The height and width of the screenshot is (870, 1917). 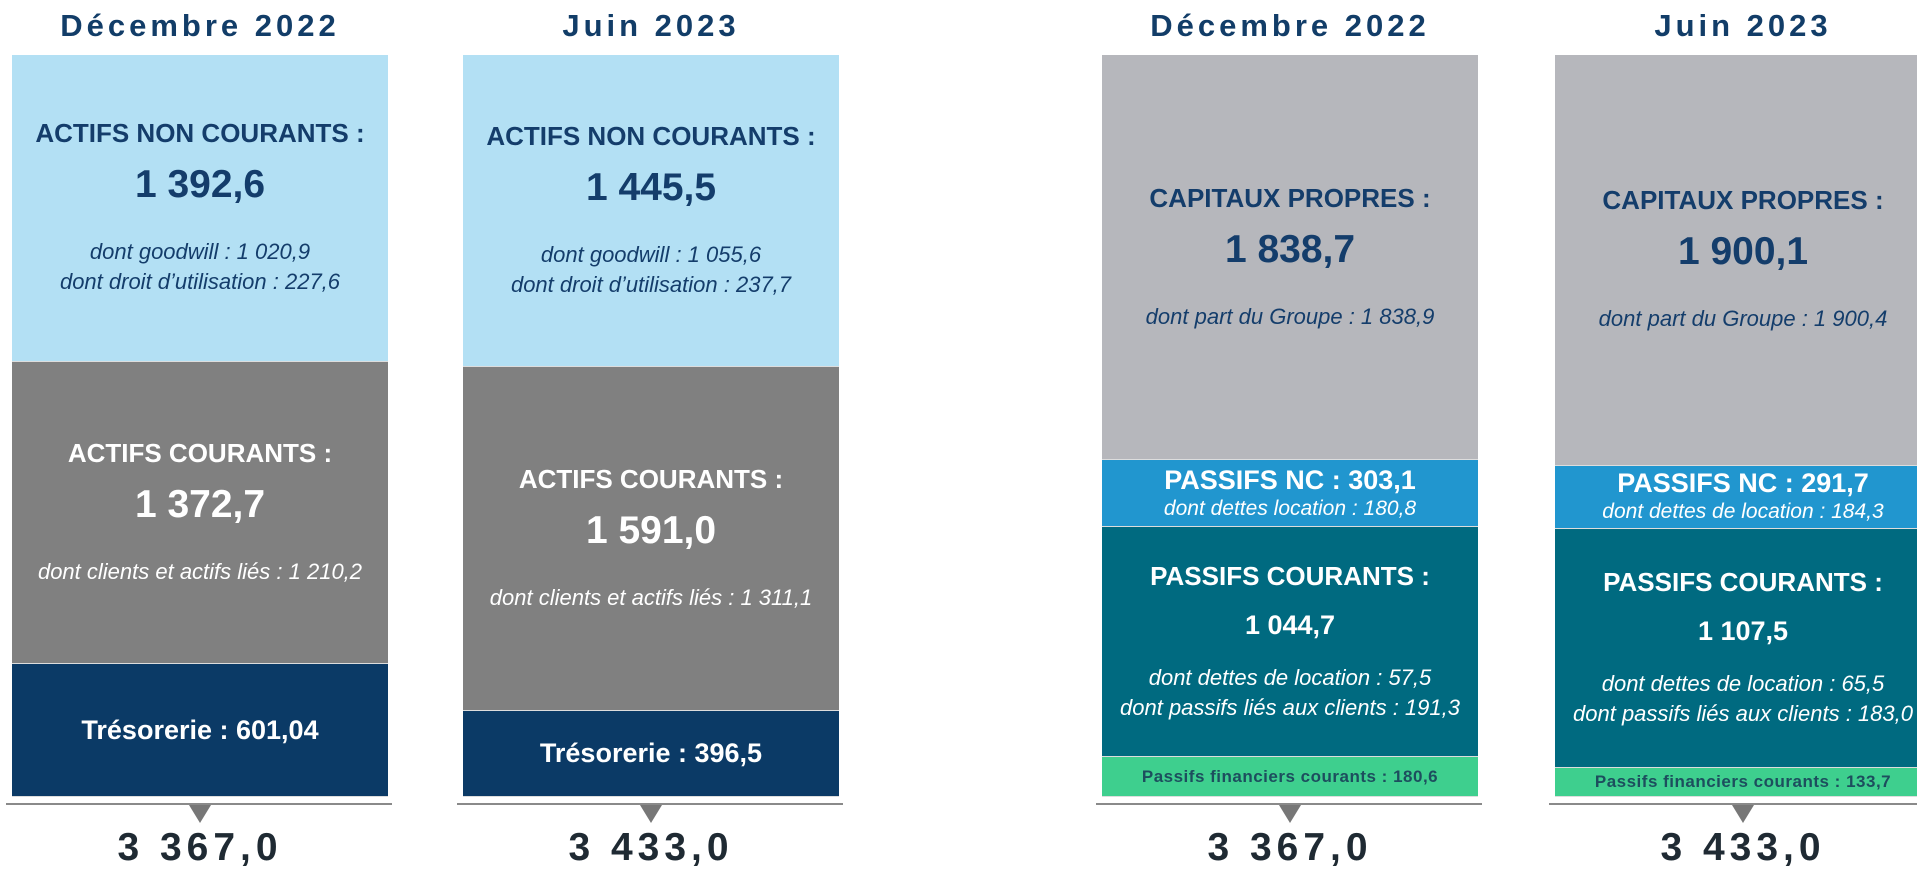 What do you see at coordinates (1869, 782) in the screenshot?
I see `segment-value: 133,7` at bounding box center [1869, 782].